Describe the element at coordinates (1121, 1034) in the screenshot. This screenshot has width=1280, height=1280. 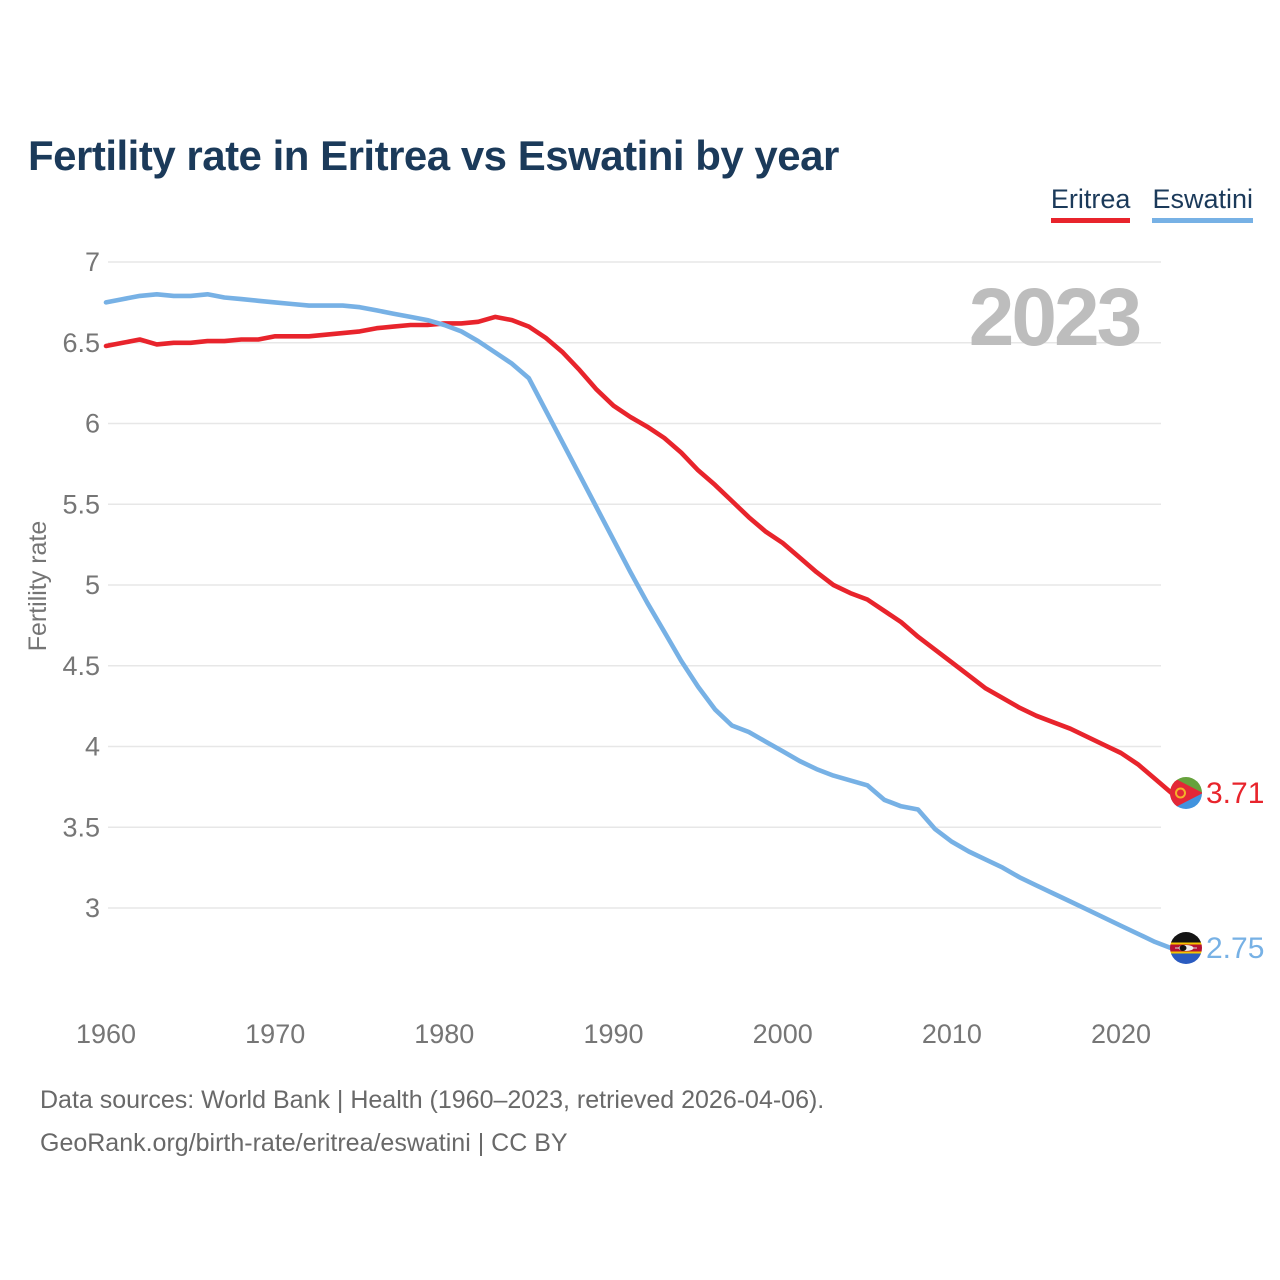
I see `x-tick-label: 2020` at that location.